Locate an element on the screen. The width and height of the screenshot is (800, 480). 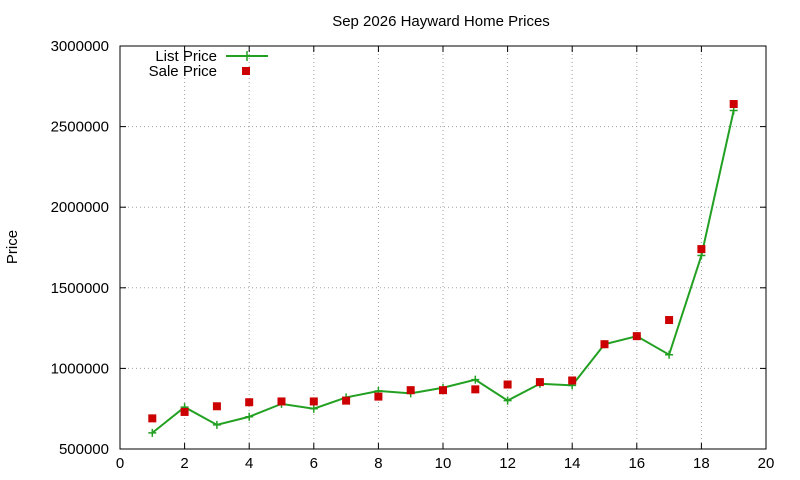
legend-label-sale-price: Sale Price is located at coordinates (183, 71).